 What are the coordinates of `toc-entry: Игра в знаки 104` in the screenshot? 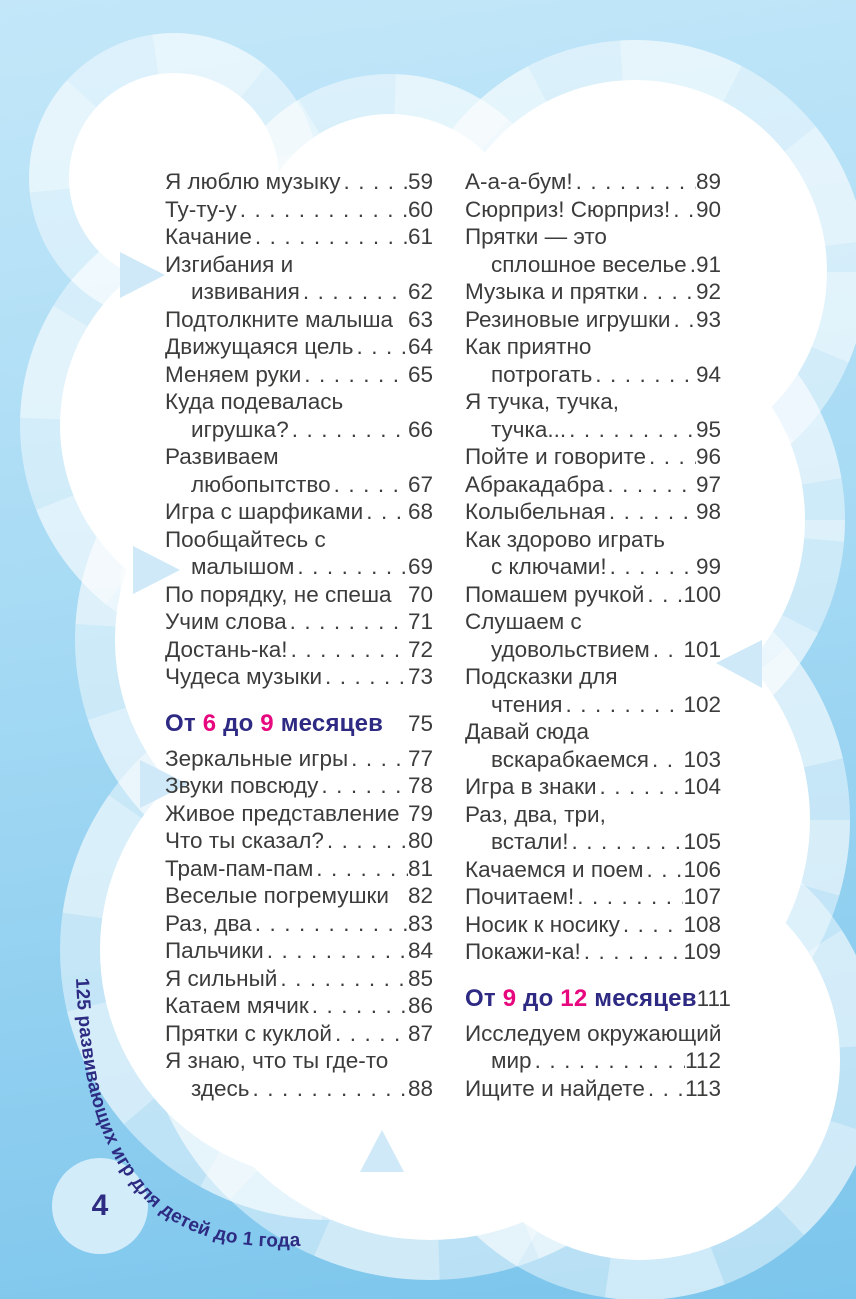 It's located at (593, 787).